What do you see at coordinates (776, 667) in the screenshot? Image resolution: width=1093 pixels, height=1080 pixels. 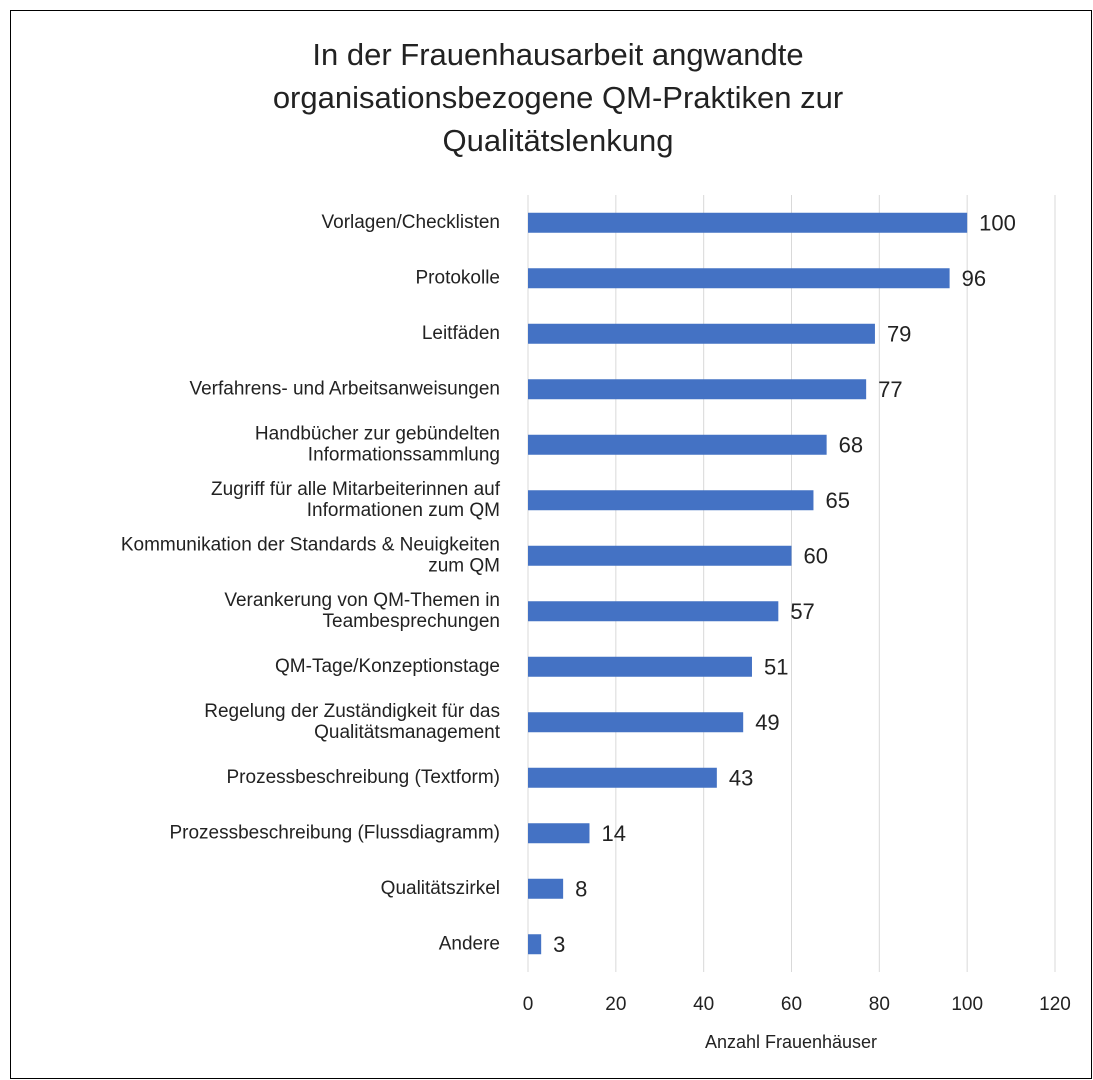 I see `data-label: 51` at bounding box center [776, 667].